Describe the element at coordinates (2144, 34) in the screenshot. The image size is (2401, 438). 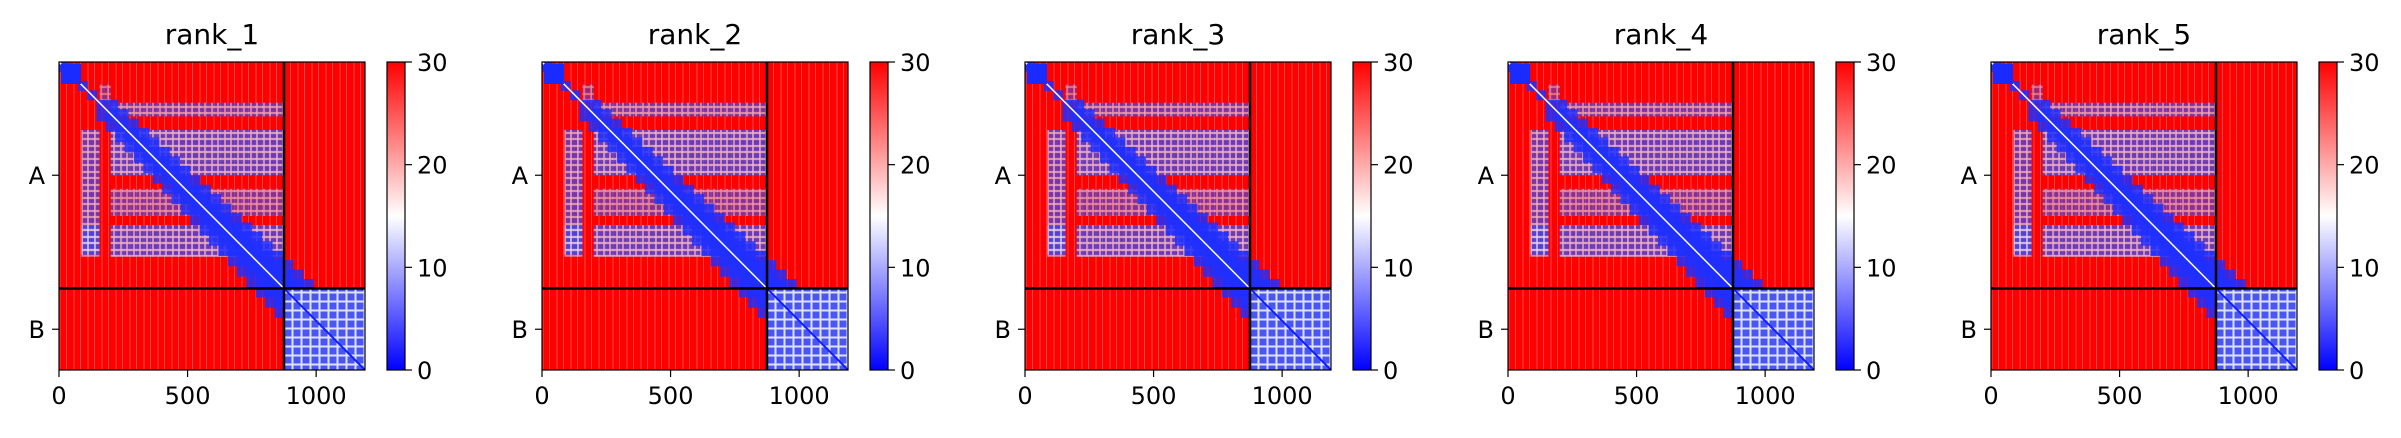
I see `panel-title: rank_5` at that location.